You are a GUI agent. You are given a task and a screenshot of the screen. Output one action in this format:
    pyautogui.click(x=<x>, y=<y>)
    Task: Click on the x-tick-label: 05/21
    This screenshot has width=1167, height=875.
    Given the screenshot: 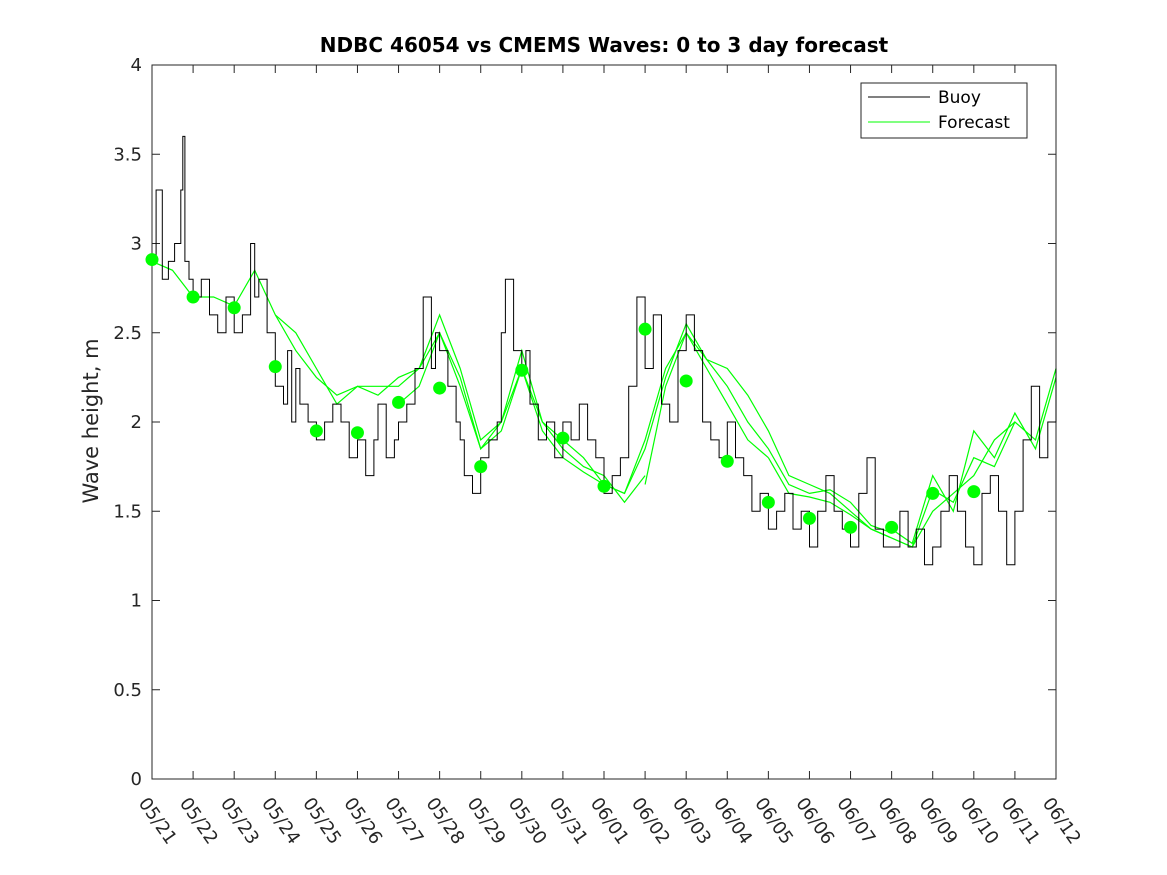 What is the action you would take?
    pyautogui.click(x=157, y=821)
    